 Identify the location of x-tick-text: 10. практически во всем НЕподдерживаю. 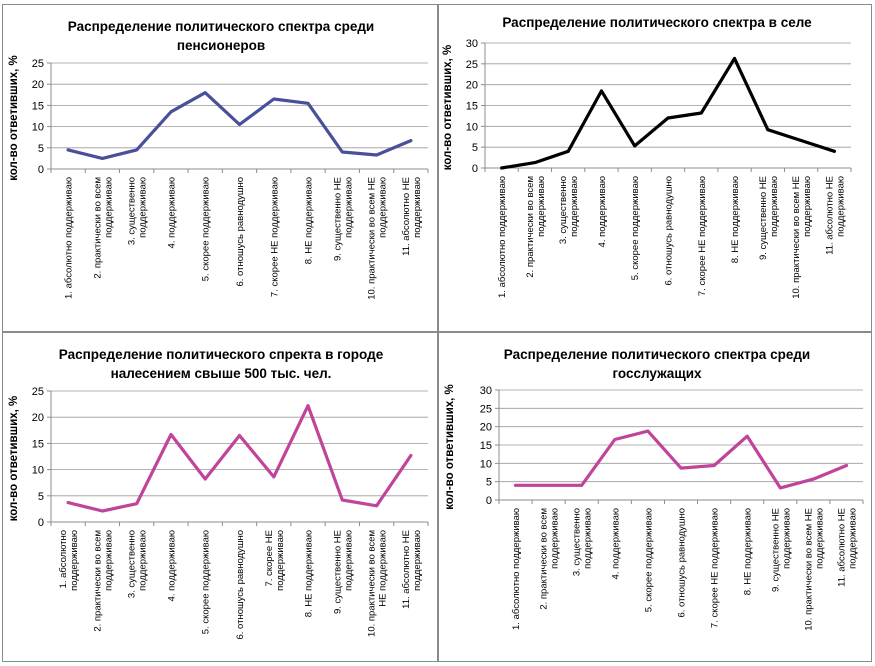
(802, 237).